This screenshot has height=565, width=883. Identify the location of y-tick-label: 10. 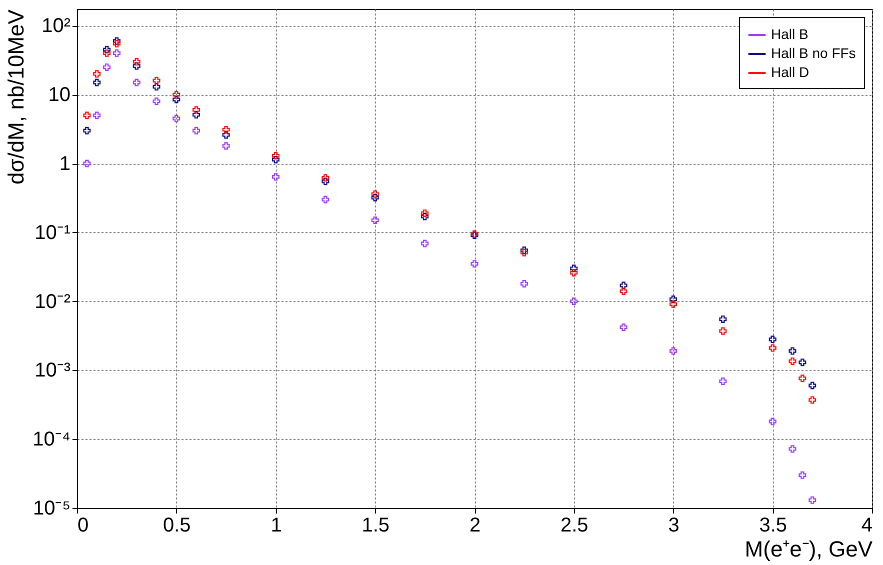
(59, 95).